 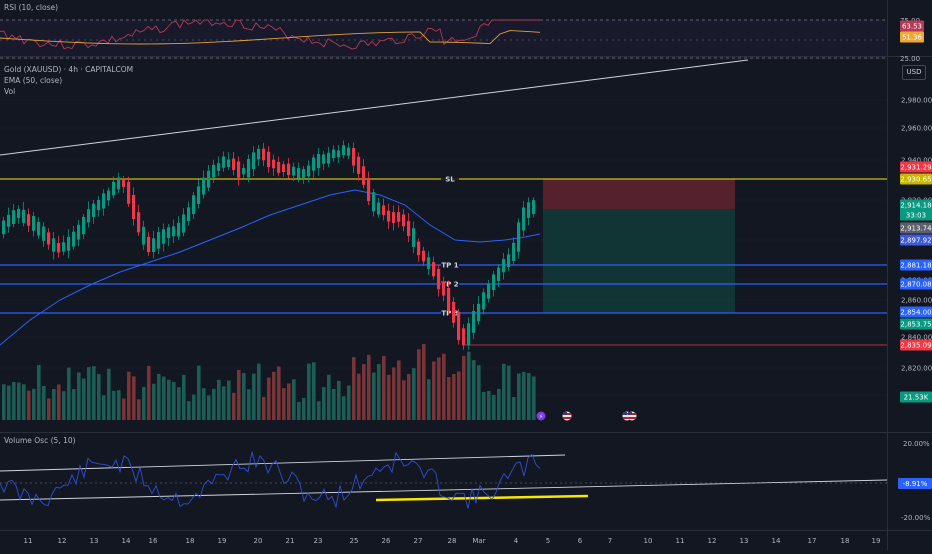 I want to click on price-badge: 2,914.18, so click(x=916, y=205).